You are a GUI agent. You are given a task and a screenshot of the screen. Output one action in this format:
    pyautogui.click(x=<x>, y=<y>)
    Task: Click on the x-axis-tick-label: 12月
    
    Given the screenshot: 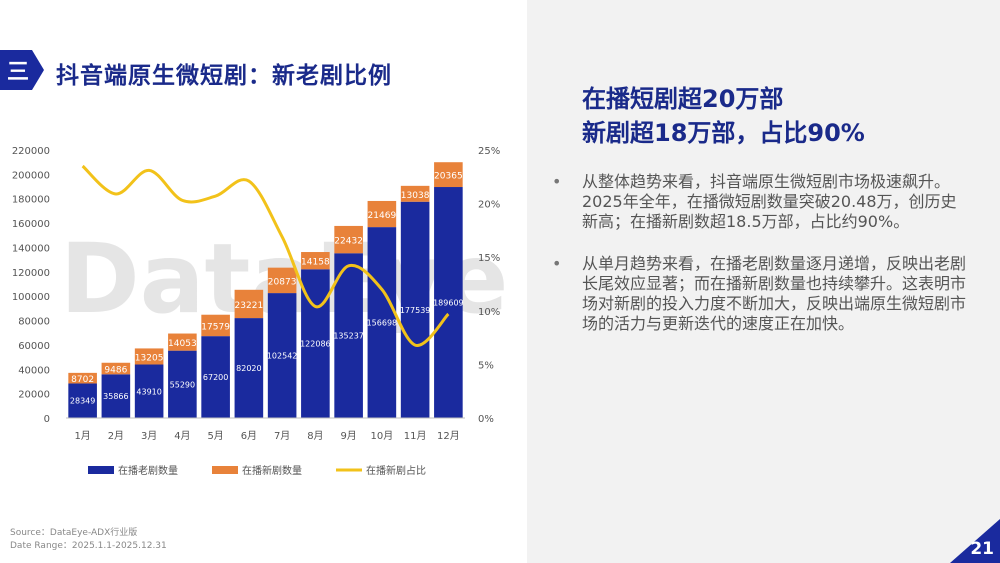 What is the action you would take?
    pyautogui.click(x=448, y=436)
    